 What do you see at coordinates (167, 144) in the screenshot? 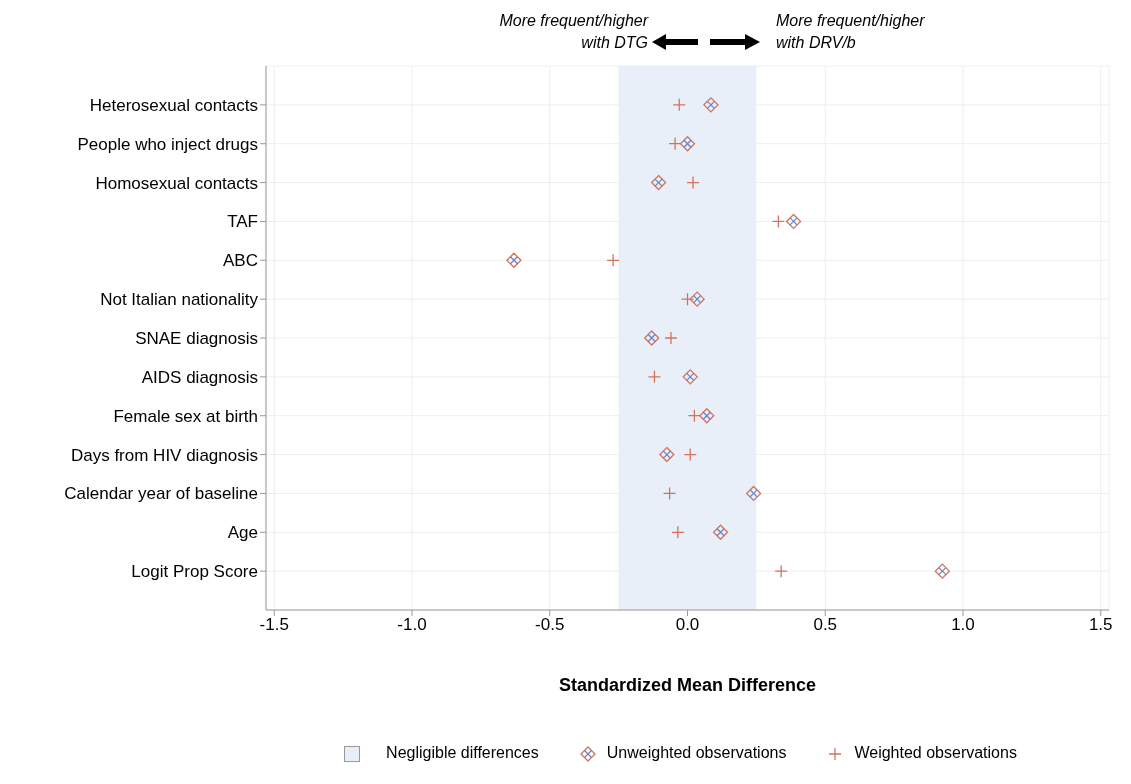
I see `y-tick-label: People who inject drugs` at bounding box center [167, 144].